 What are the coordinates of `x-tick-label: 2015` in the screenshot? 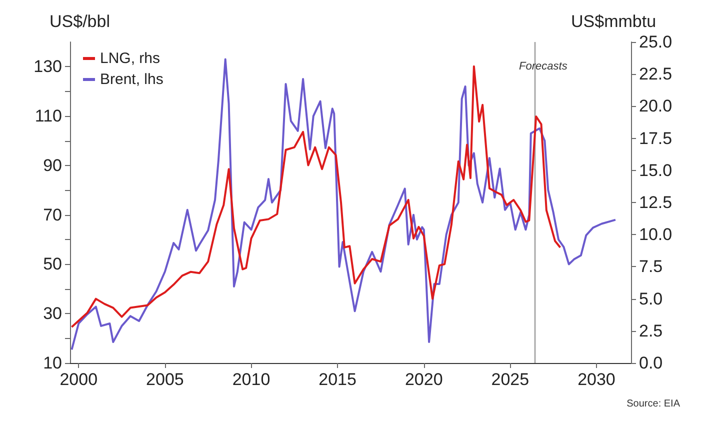 It's located at (337, 379).